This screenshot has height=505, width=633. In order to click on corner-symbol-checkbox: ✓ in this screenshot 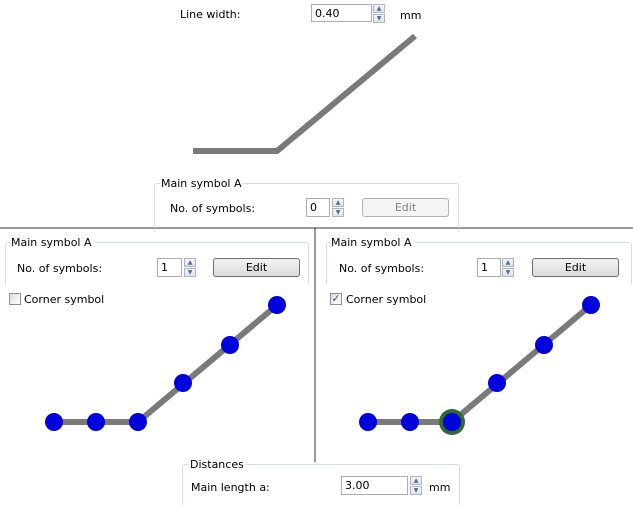, I will do `click(336, 299)`.